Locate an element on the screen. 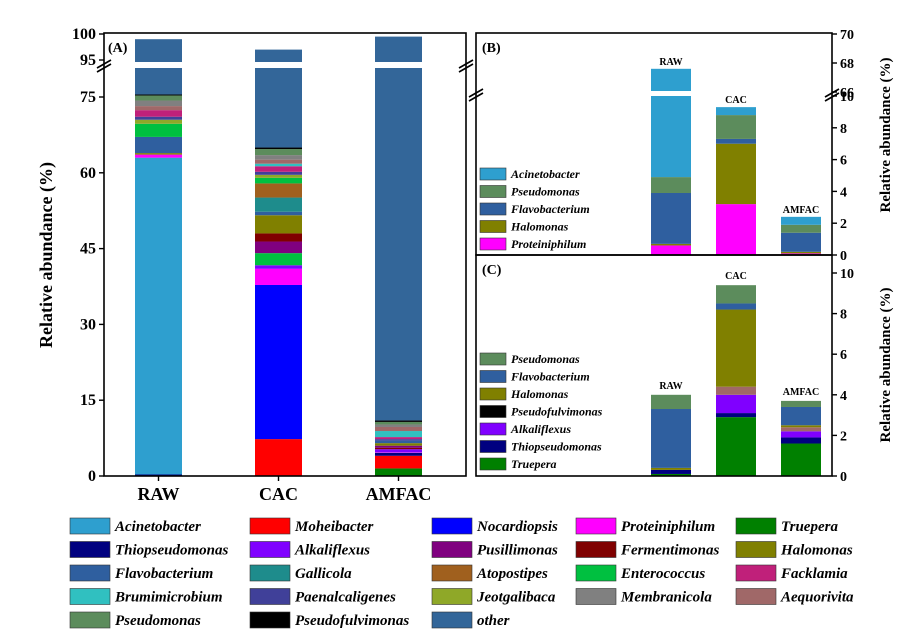 This screenshot has height=640, width=906. bar-a-cac-enterococcus is located at coordinates (278, 180).